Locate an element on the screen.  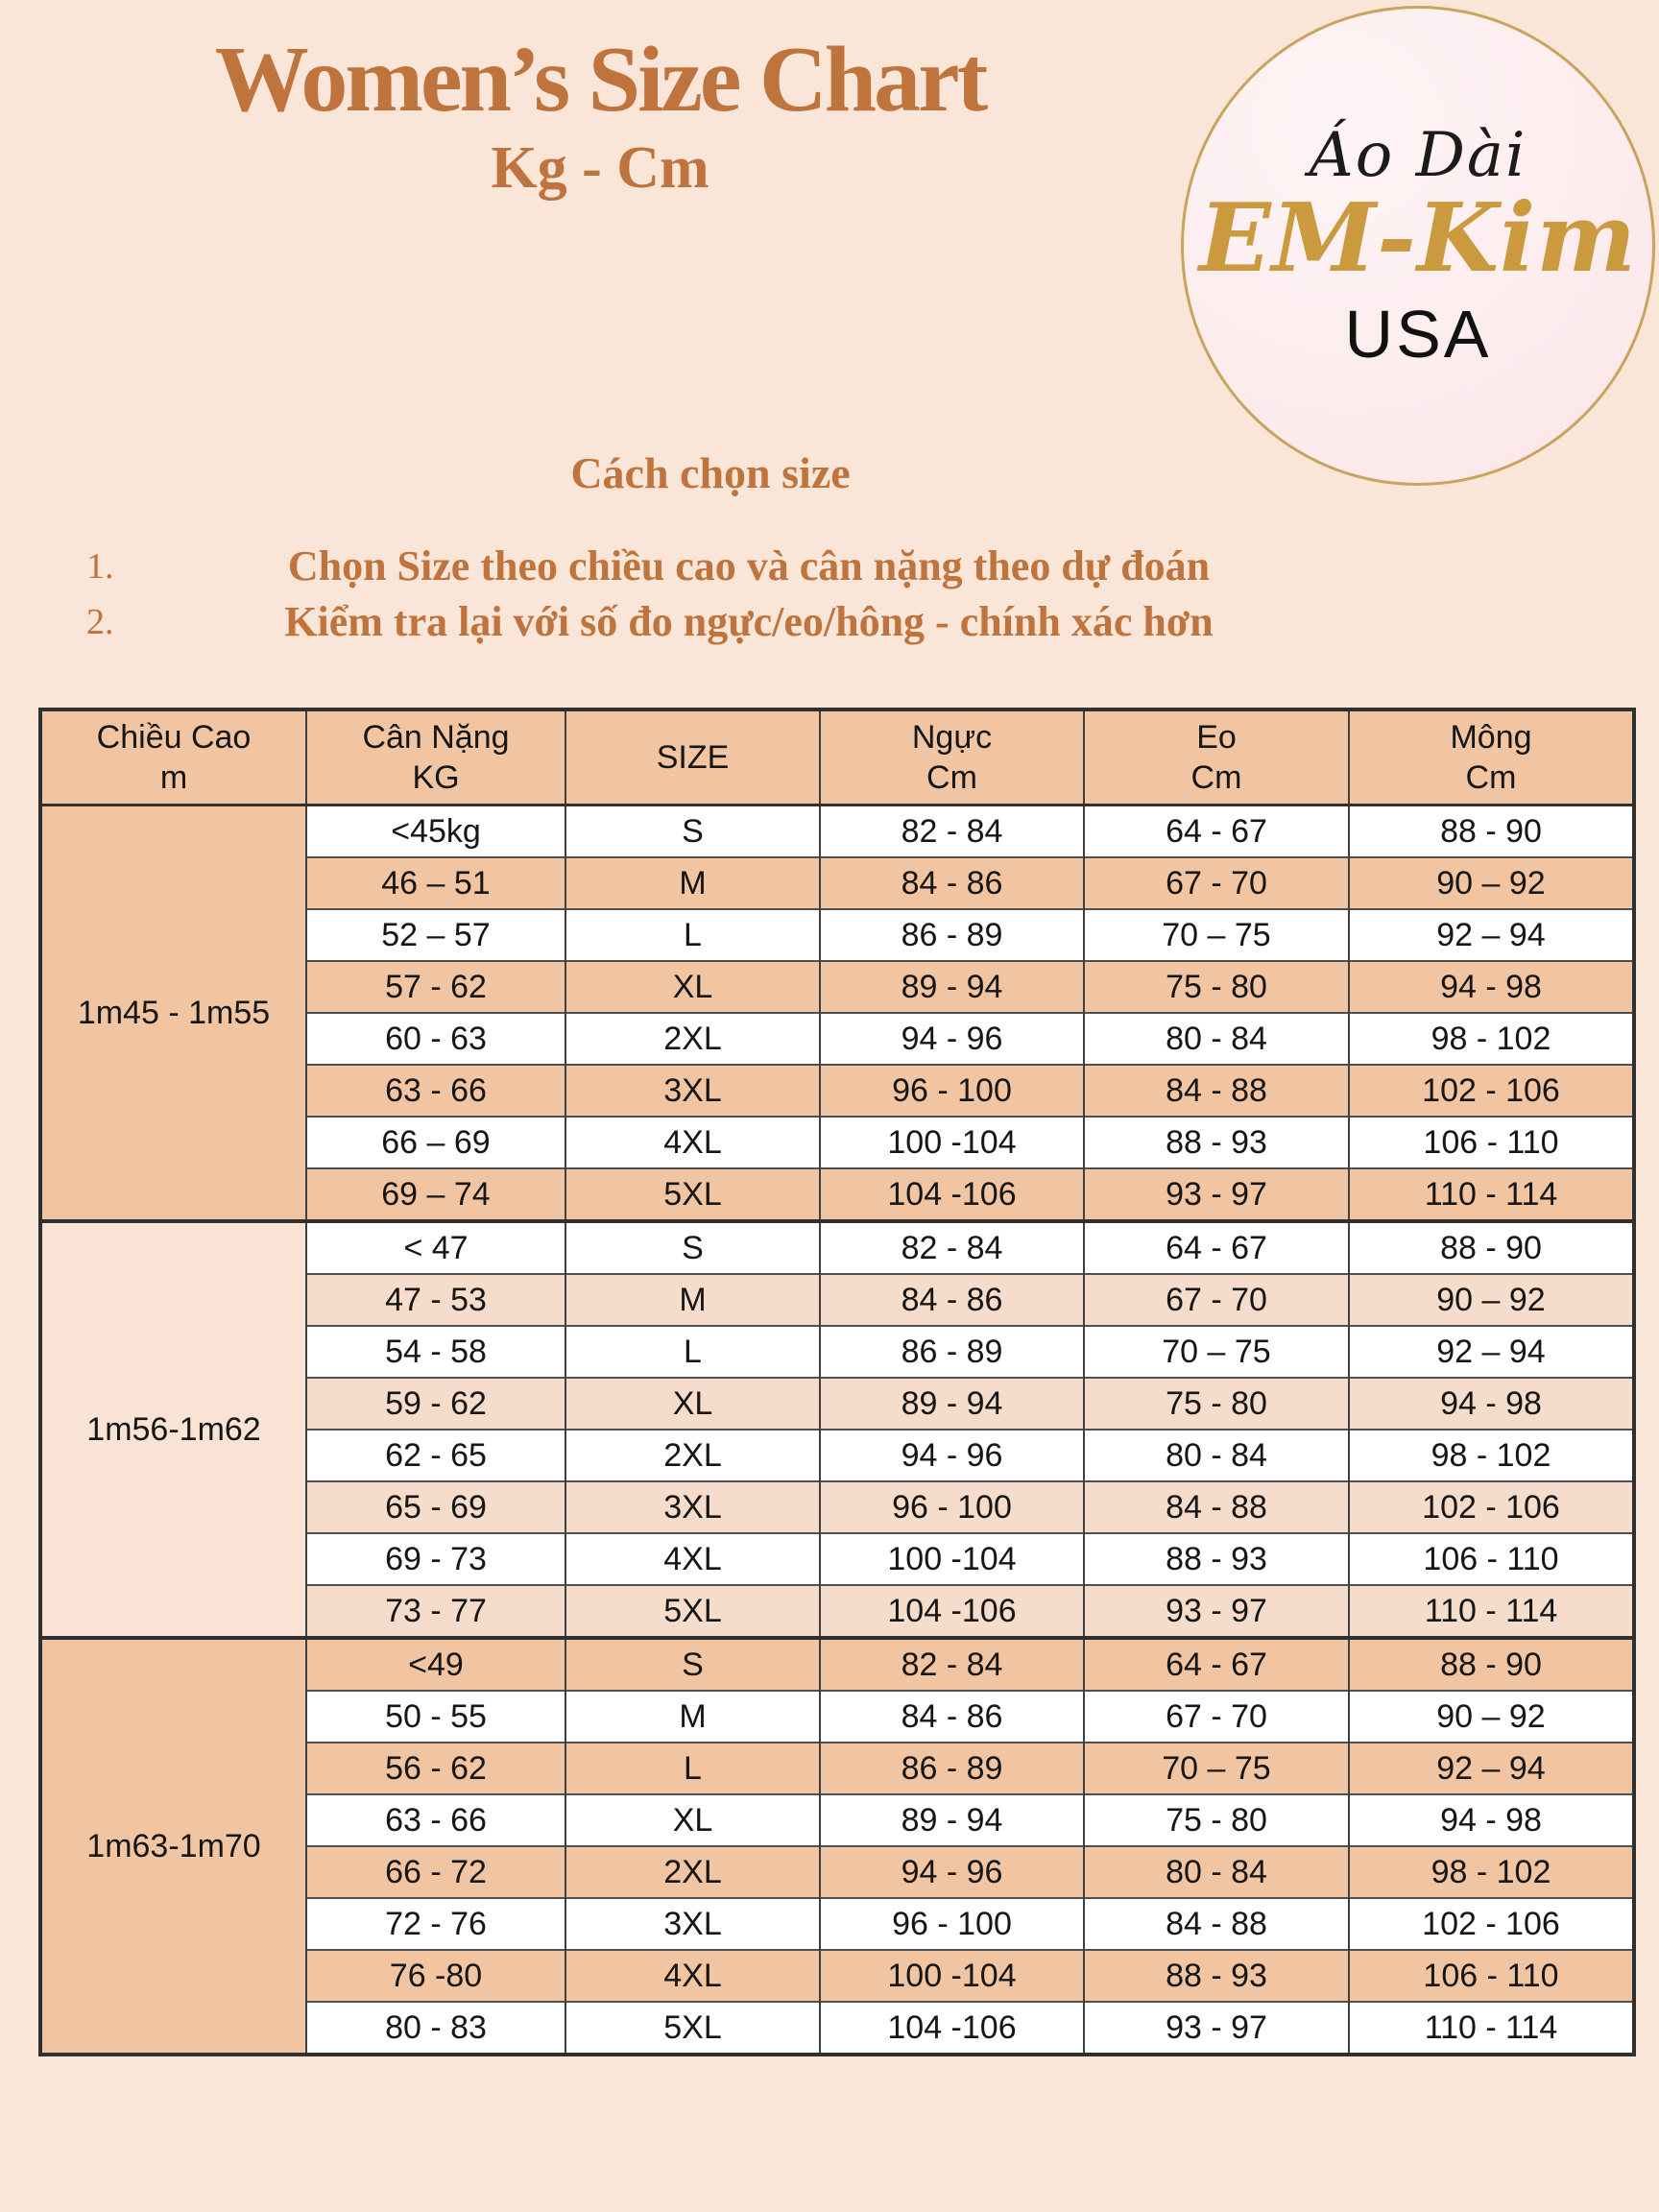
brand-logo: Áo Dài EM-Kim USA is located at coordinates (1418, 246).